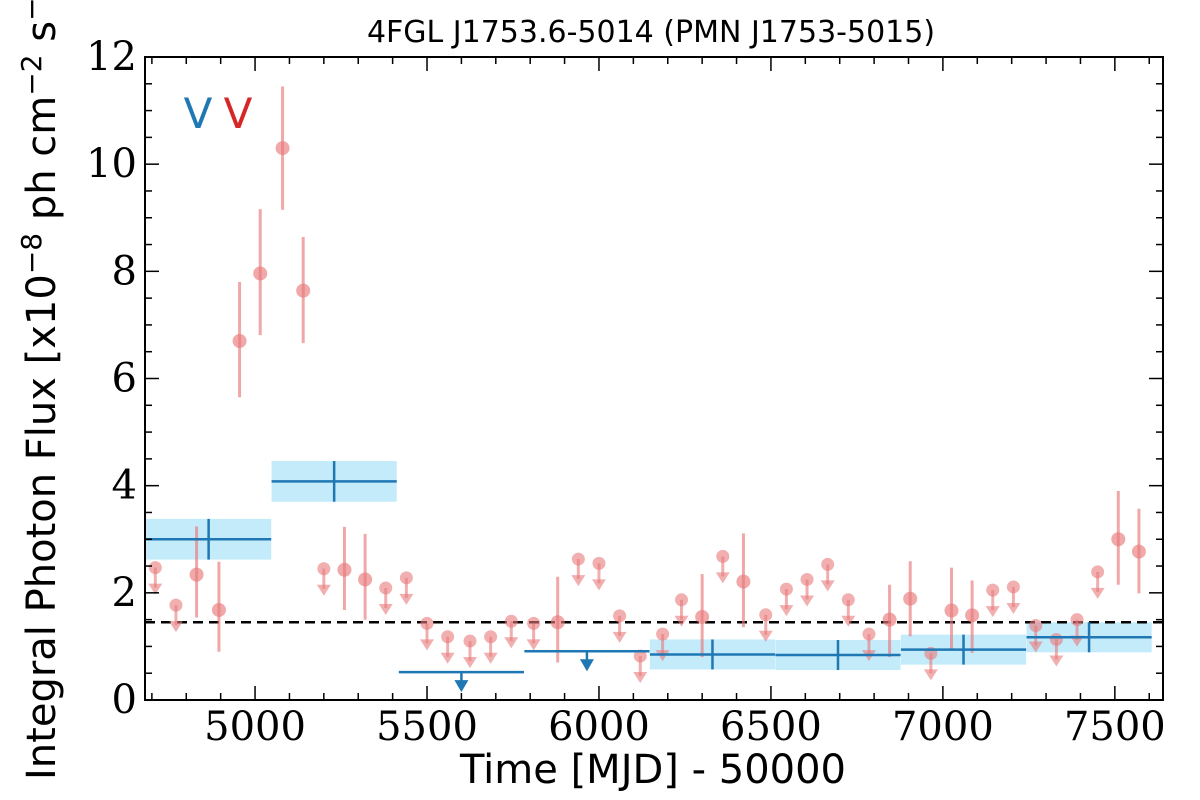 This screenshot has height=800, width=1200. What do you see at coordinates (42, 527) in the screenshot?
I see `y-axis-label-main: Integral Photon Flux [x10` at bounding box center [42, 527].